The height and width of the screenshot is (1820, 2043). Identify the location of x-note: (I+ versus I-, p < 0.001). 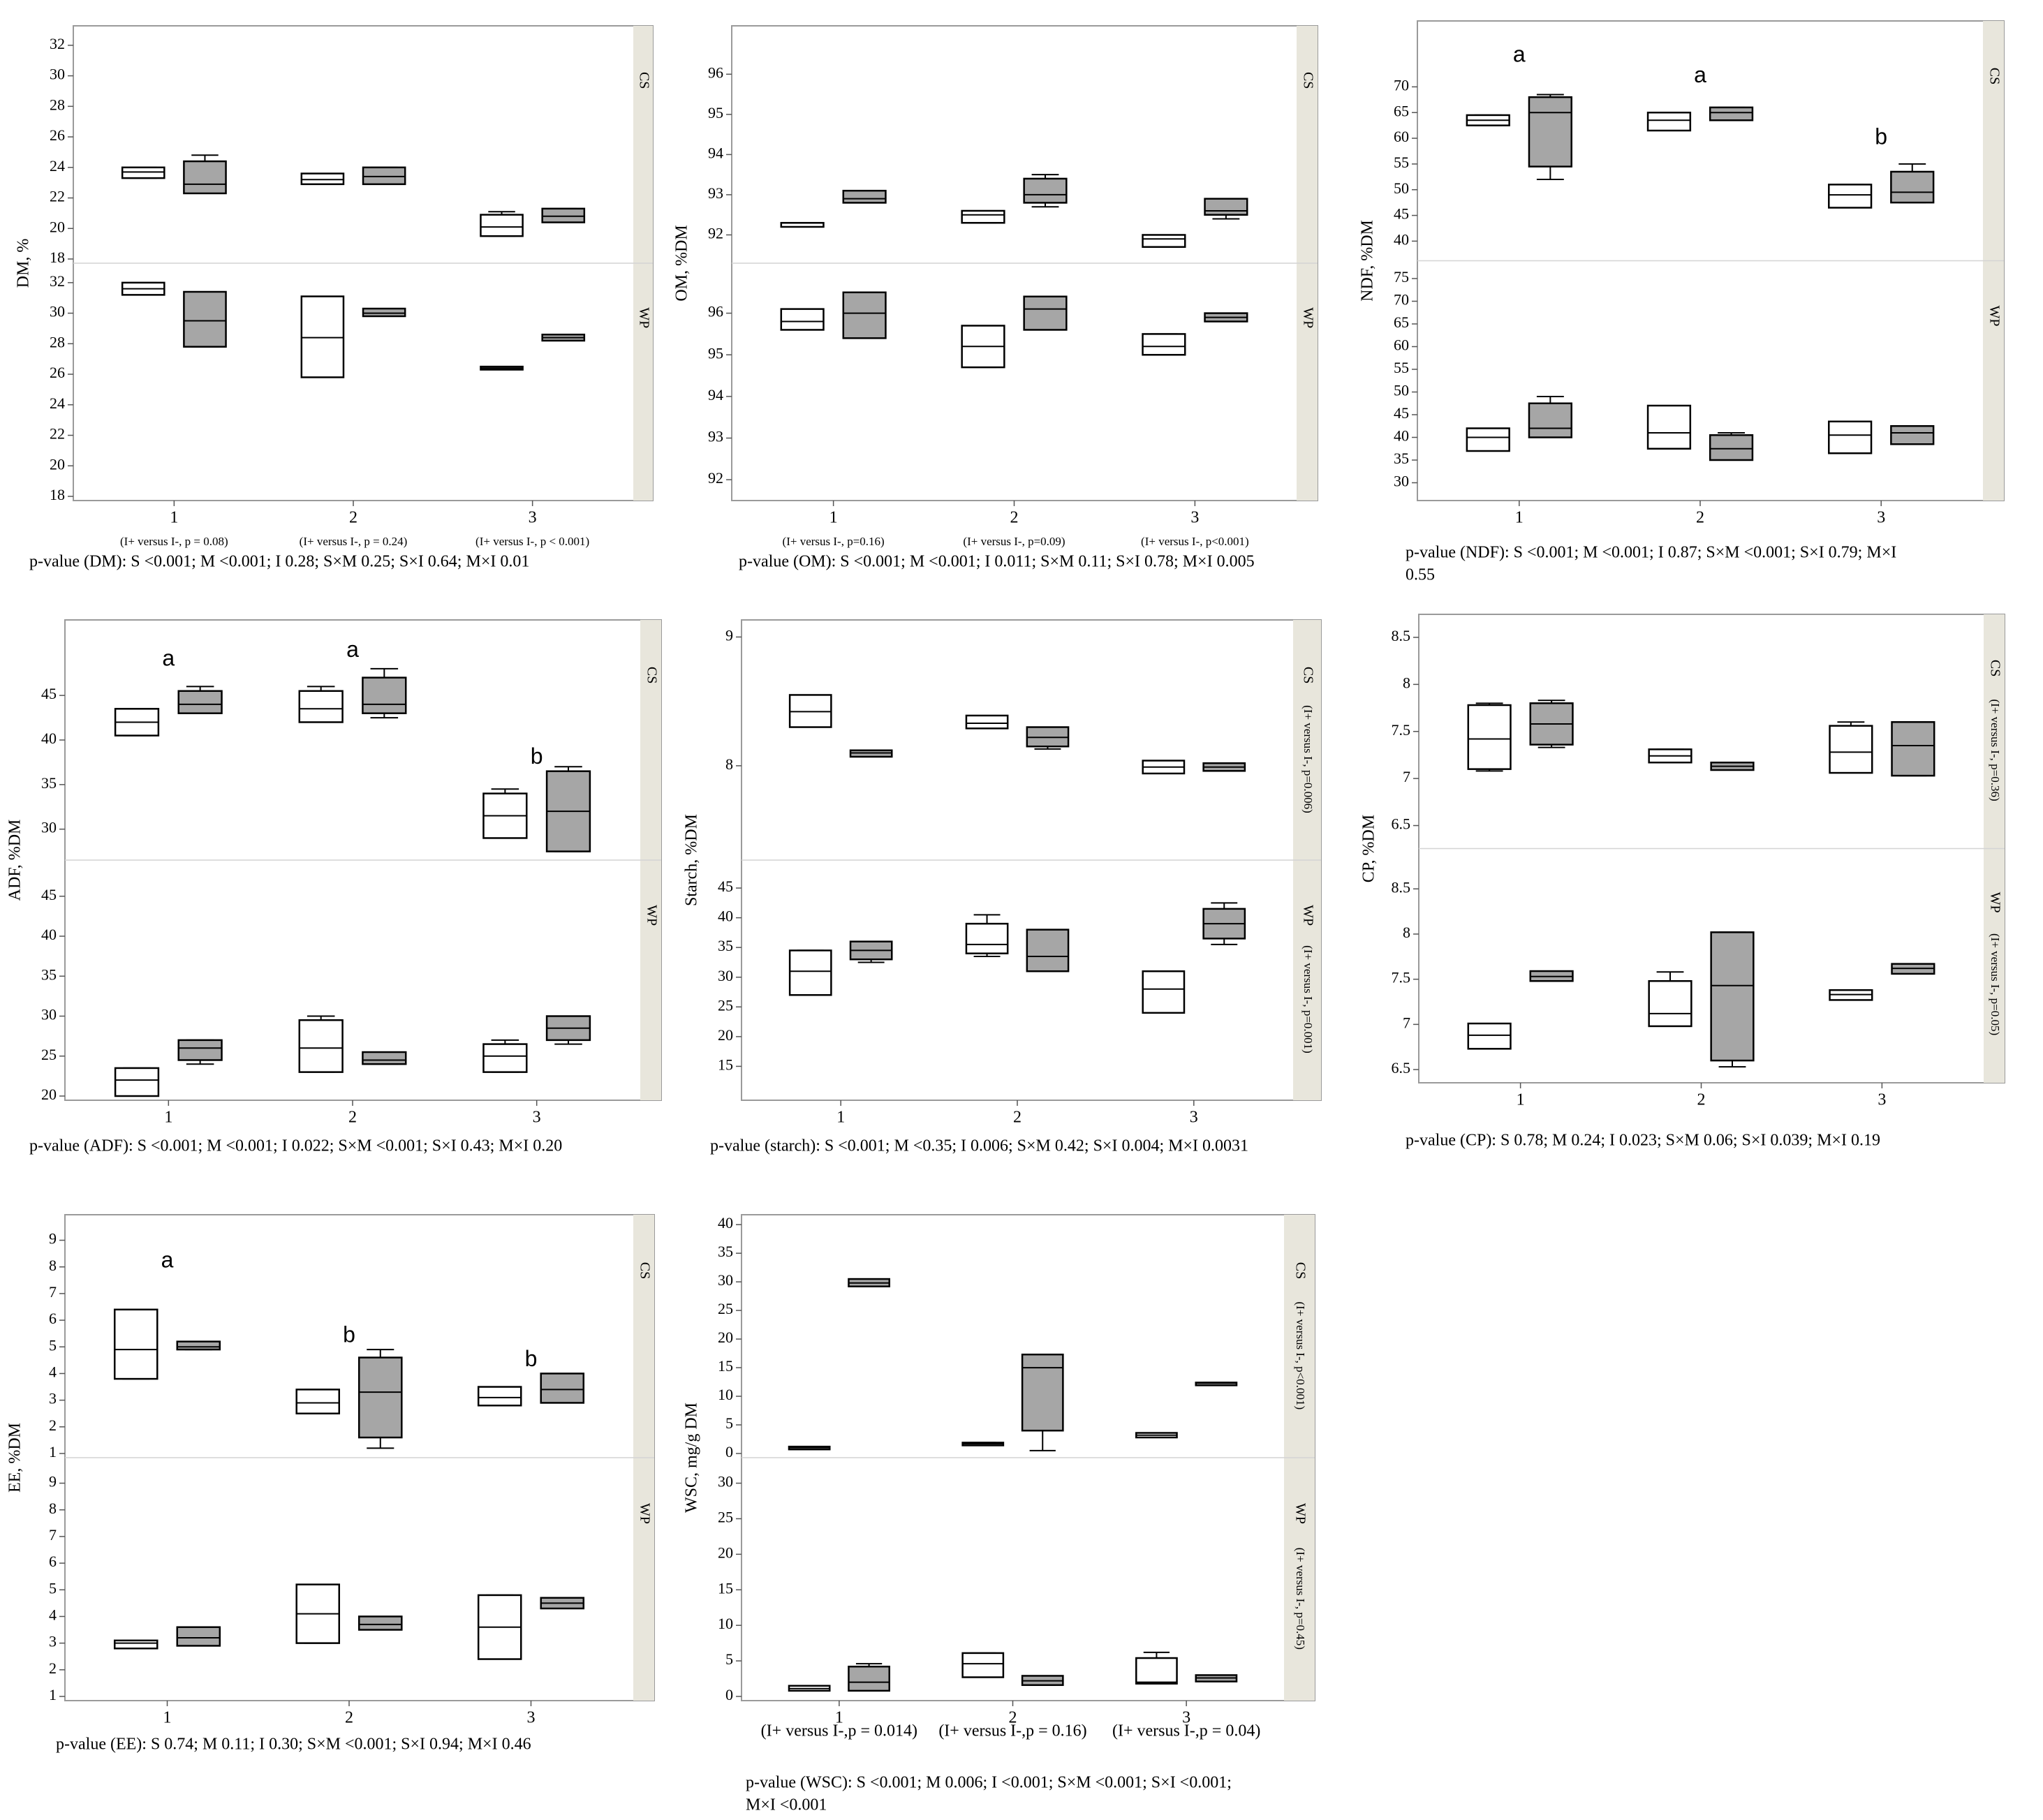
(532, 541).